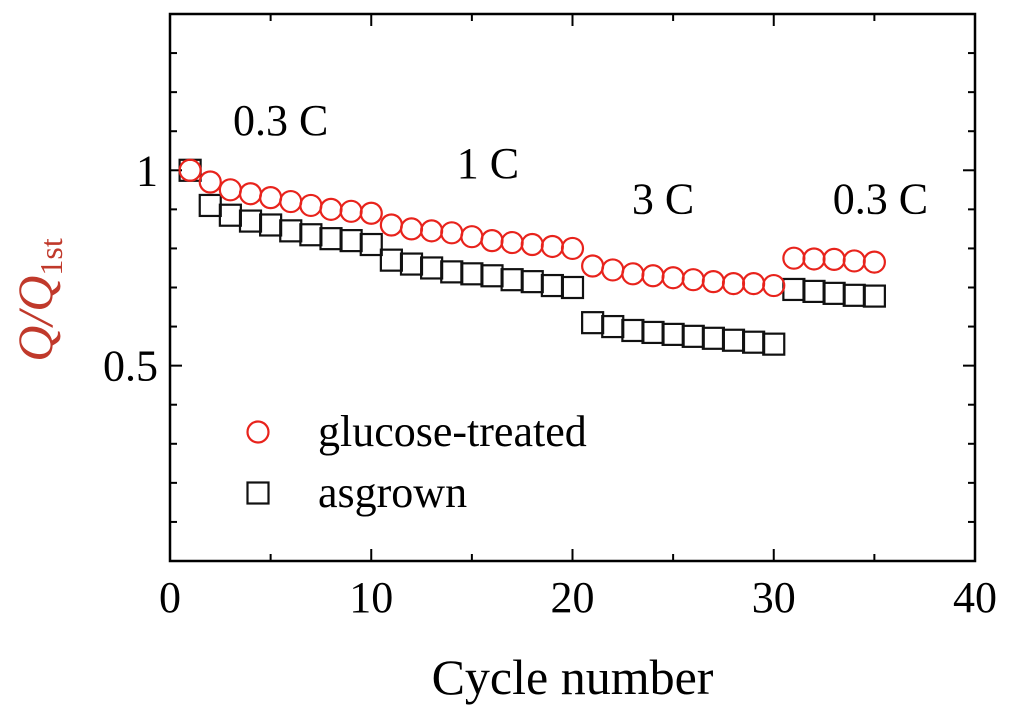 This screenshot has height=719, width=1024. Describe the element at coordinates (147, 170) in the screenshot. I see `y-tick-label: 1` at that location.